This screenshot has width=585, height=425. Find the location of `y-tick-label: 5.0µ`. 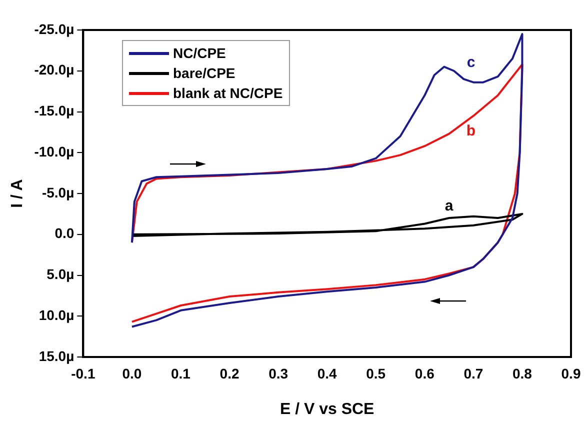

y-tick-label: 5.0µ is located at coordinates (60, 274).